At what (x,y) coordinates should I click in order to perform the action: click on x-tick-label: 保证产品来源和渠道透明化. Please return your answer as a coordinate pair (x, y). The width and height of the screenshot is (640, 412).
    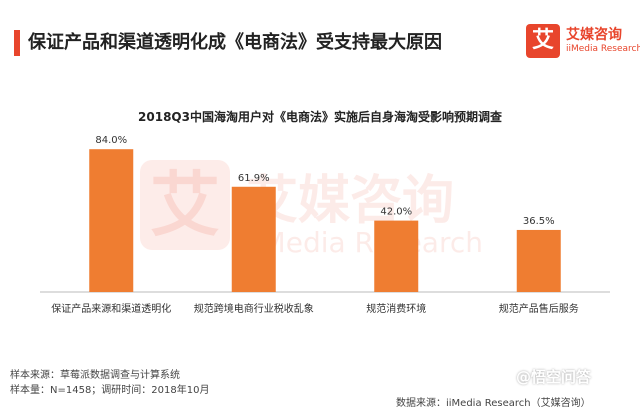
    Looking at the image, I should click on (111, 308).